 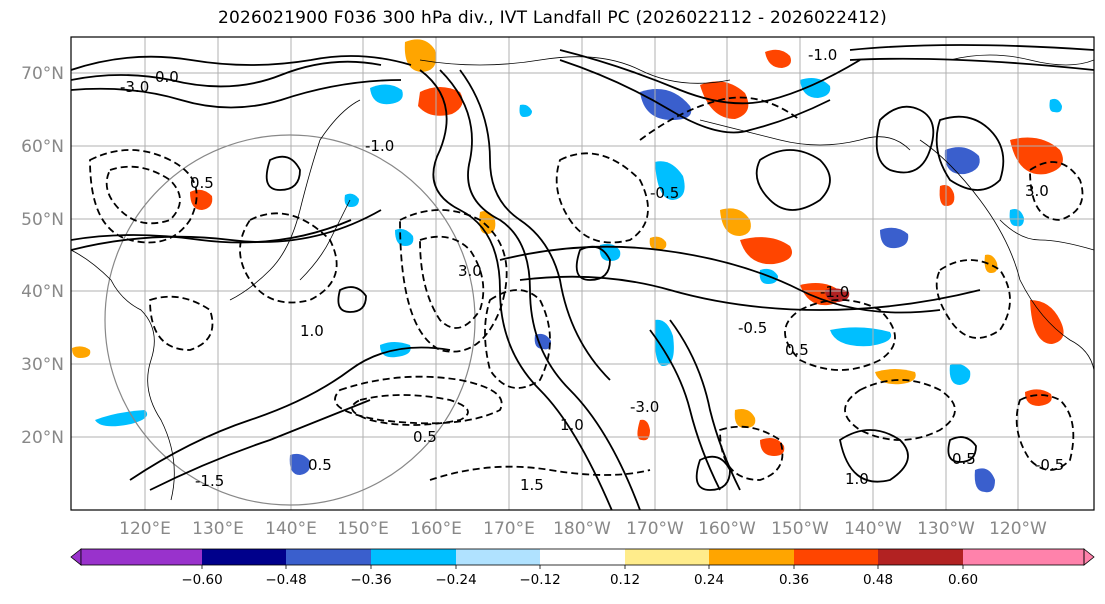 What do you see at coordinates (209, 481) in the screenshot?
I see `contour-label: -1.5` at bounding box center [209, 481].